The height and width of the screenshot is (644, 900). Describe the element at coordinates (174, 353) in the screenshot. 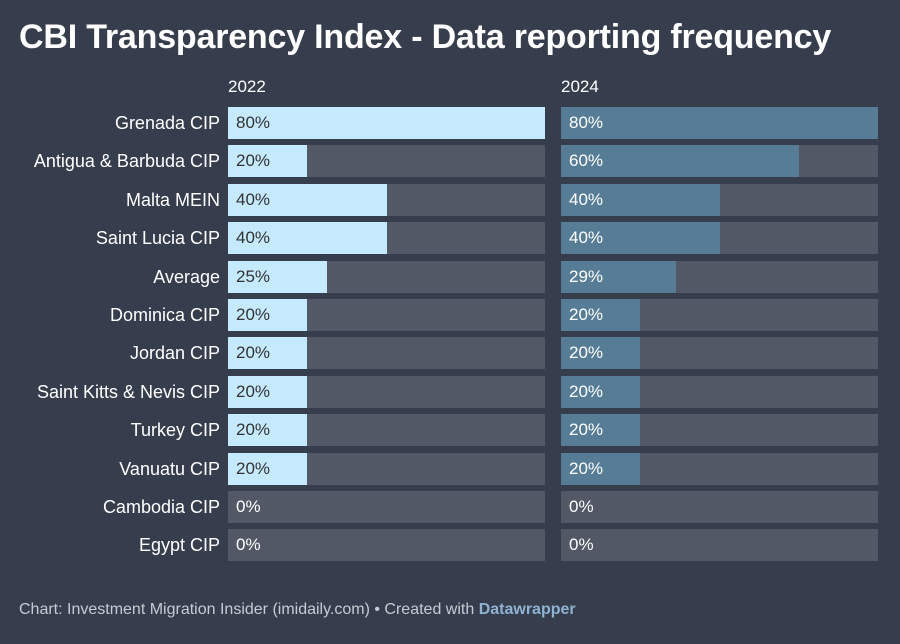

I see `category-label: Jordan CIP` at that location.